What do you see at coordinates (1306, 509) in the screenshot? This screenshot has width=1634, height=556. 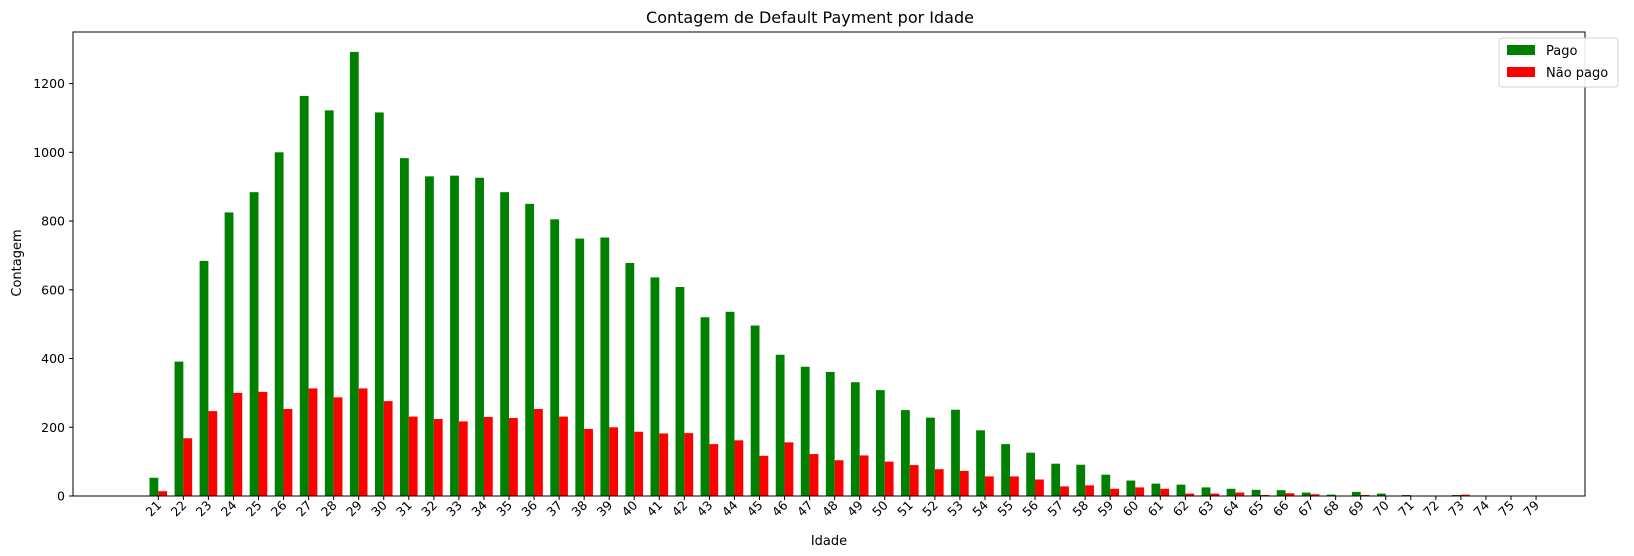 I see `x-tick-label-67: 67` at bounding box center [1306, 509].